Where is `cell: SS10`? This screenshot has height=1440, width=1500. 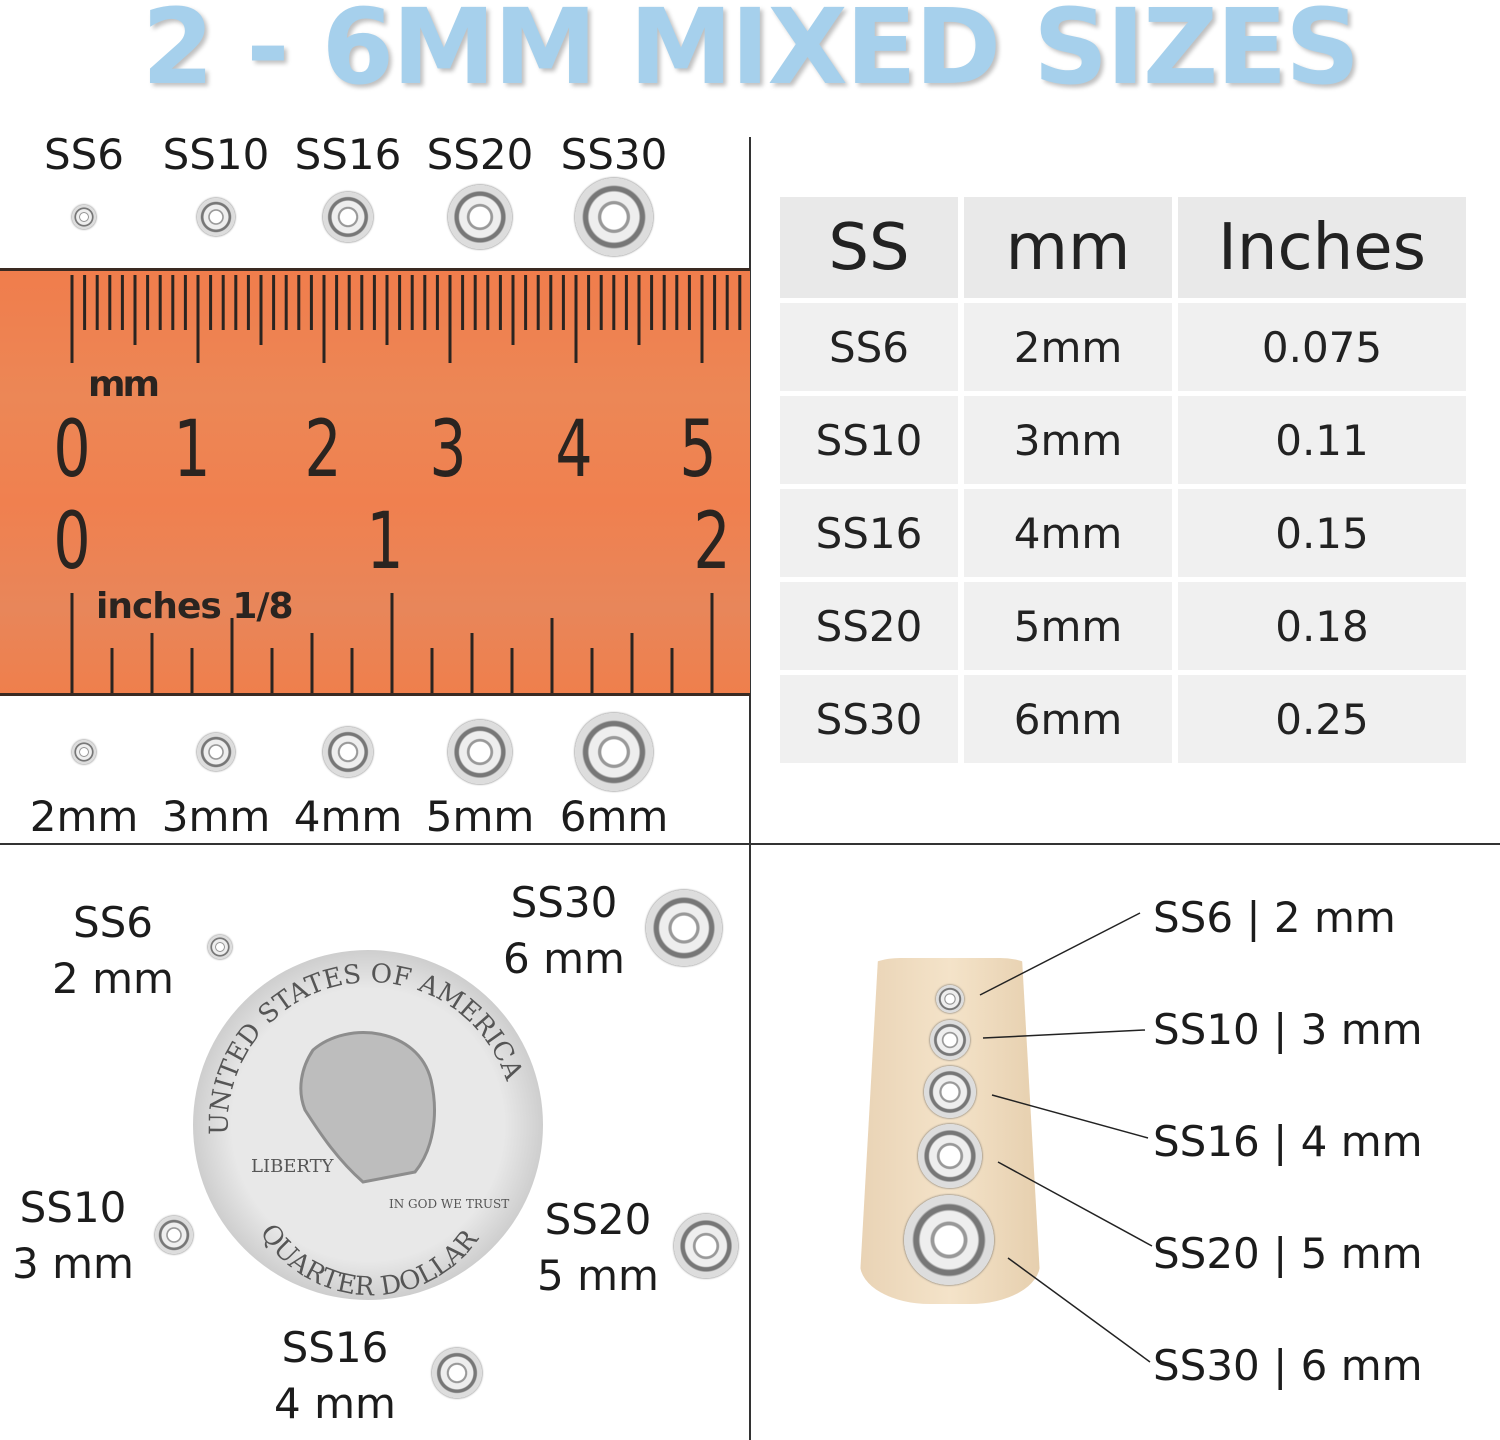
cell: SS10 is located at coordinates (869, 440).